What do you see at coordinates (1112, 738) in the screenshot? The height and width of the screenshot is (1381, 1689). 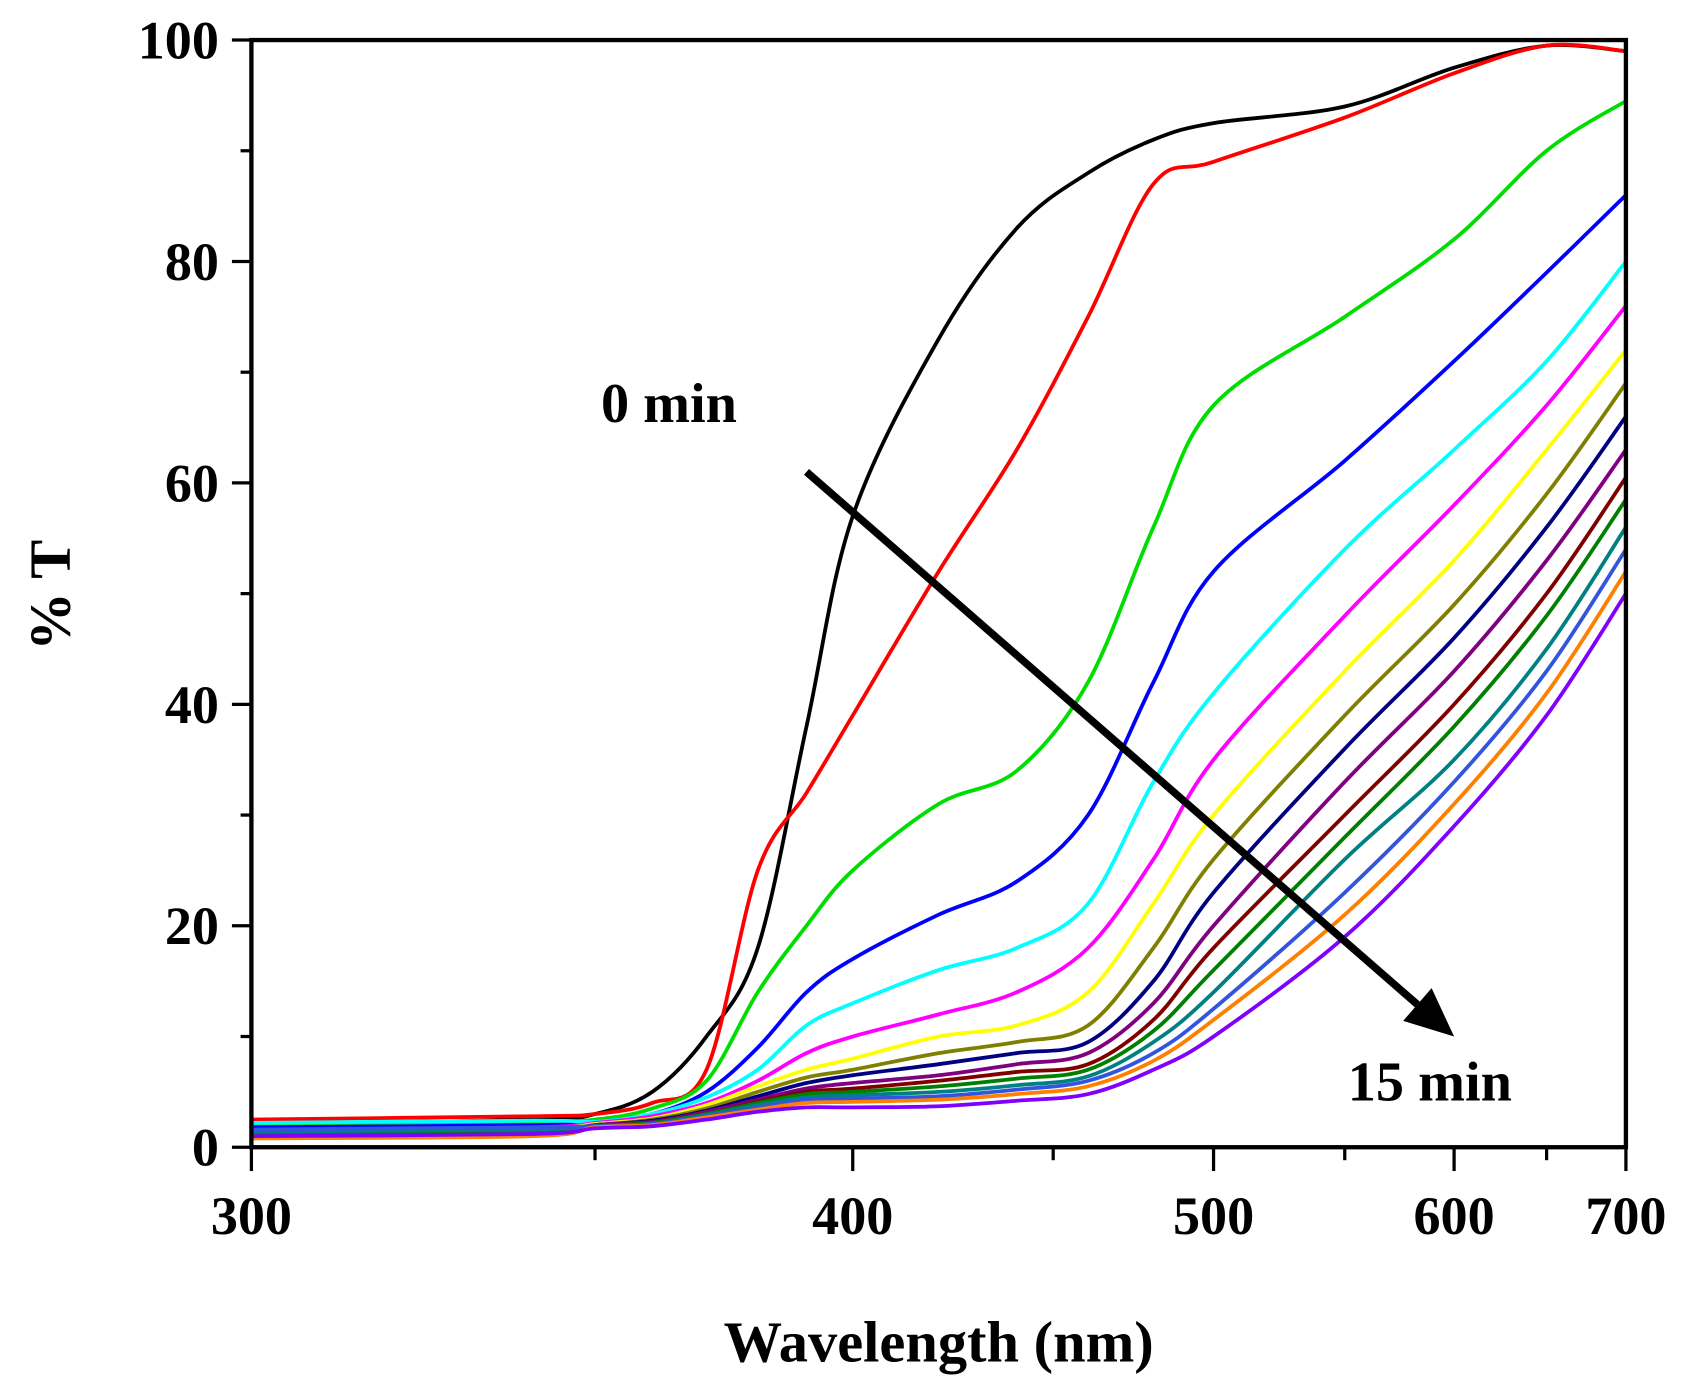 I see `time-arrow` at bounding box center [1112, 738].